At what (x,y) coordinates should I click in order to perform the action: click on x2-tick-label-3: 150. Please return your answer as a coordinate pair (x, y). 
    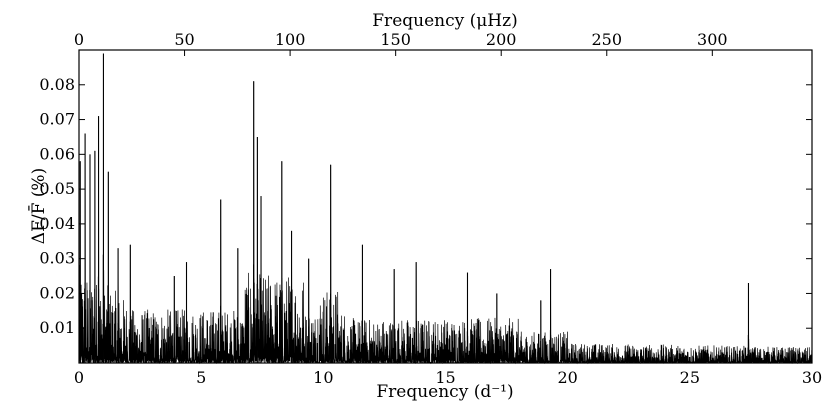
    Looking at the image, I should click on (395, 39).